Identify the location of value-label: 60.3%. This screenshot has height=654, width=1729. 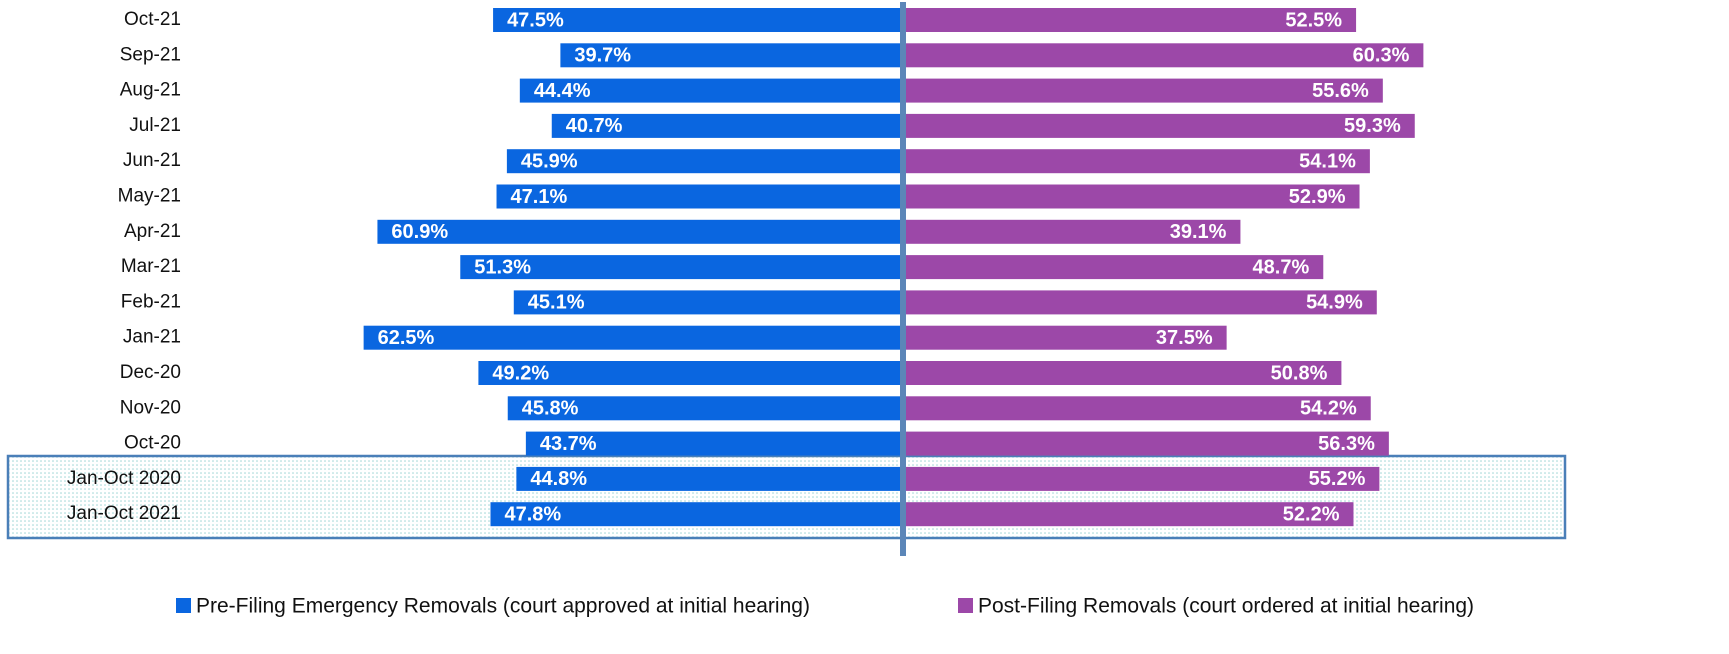
(1381, 56).